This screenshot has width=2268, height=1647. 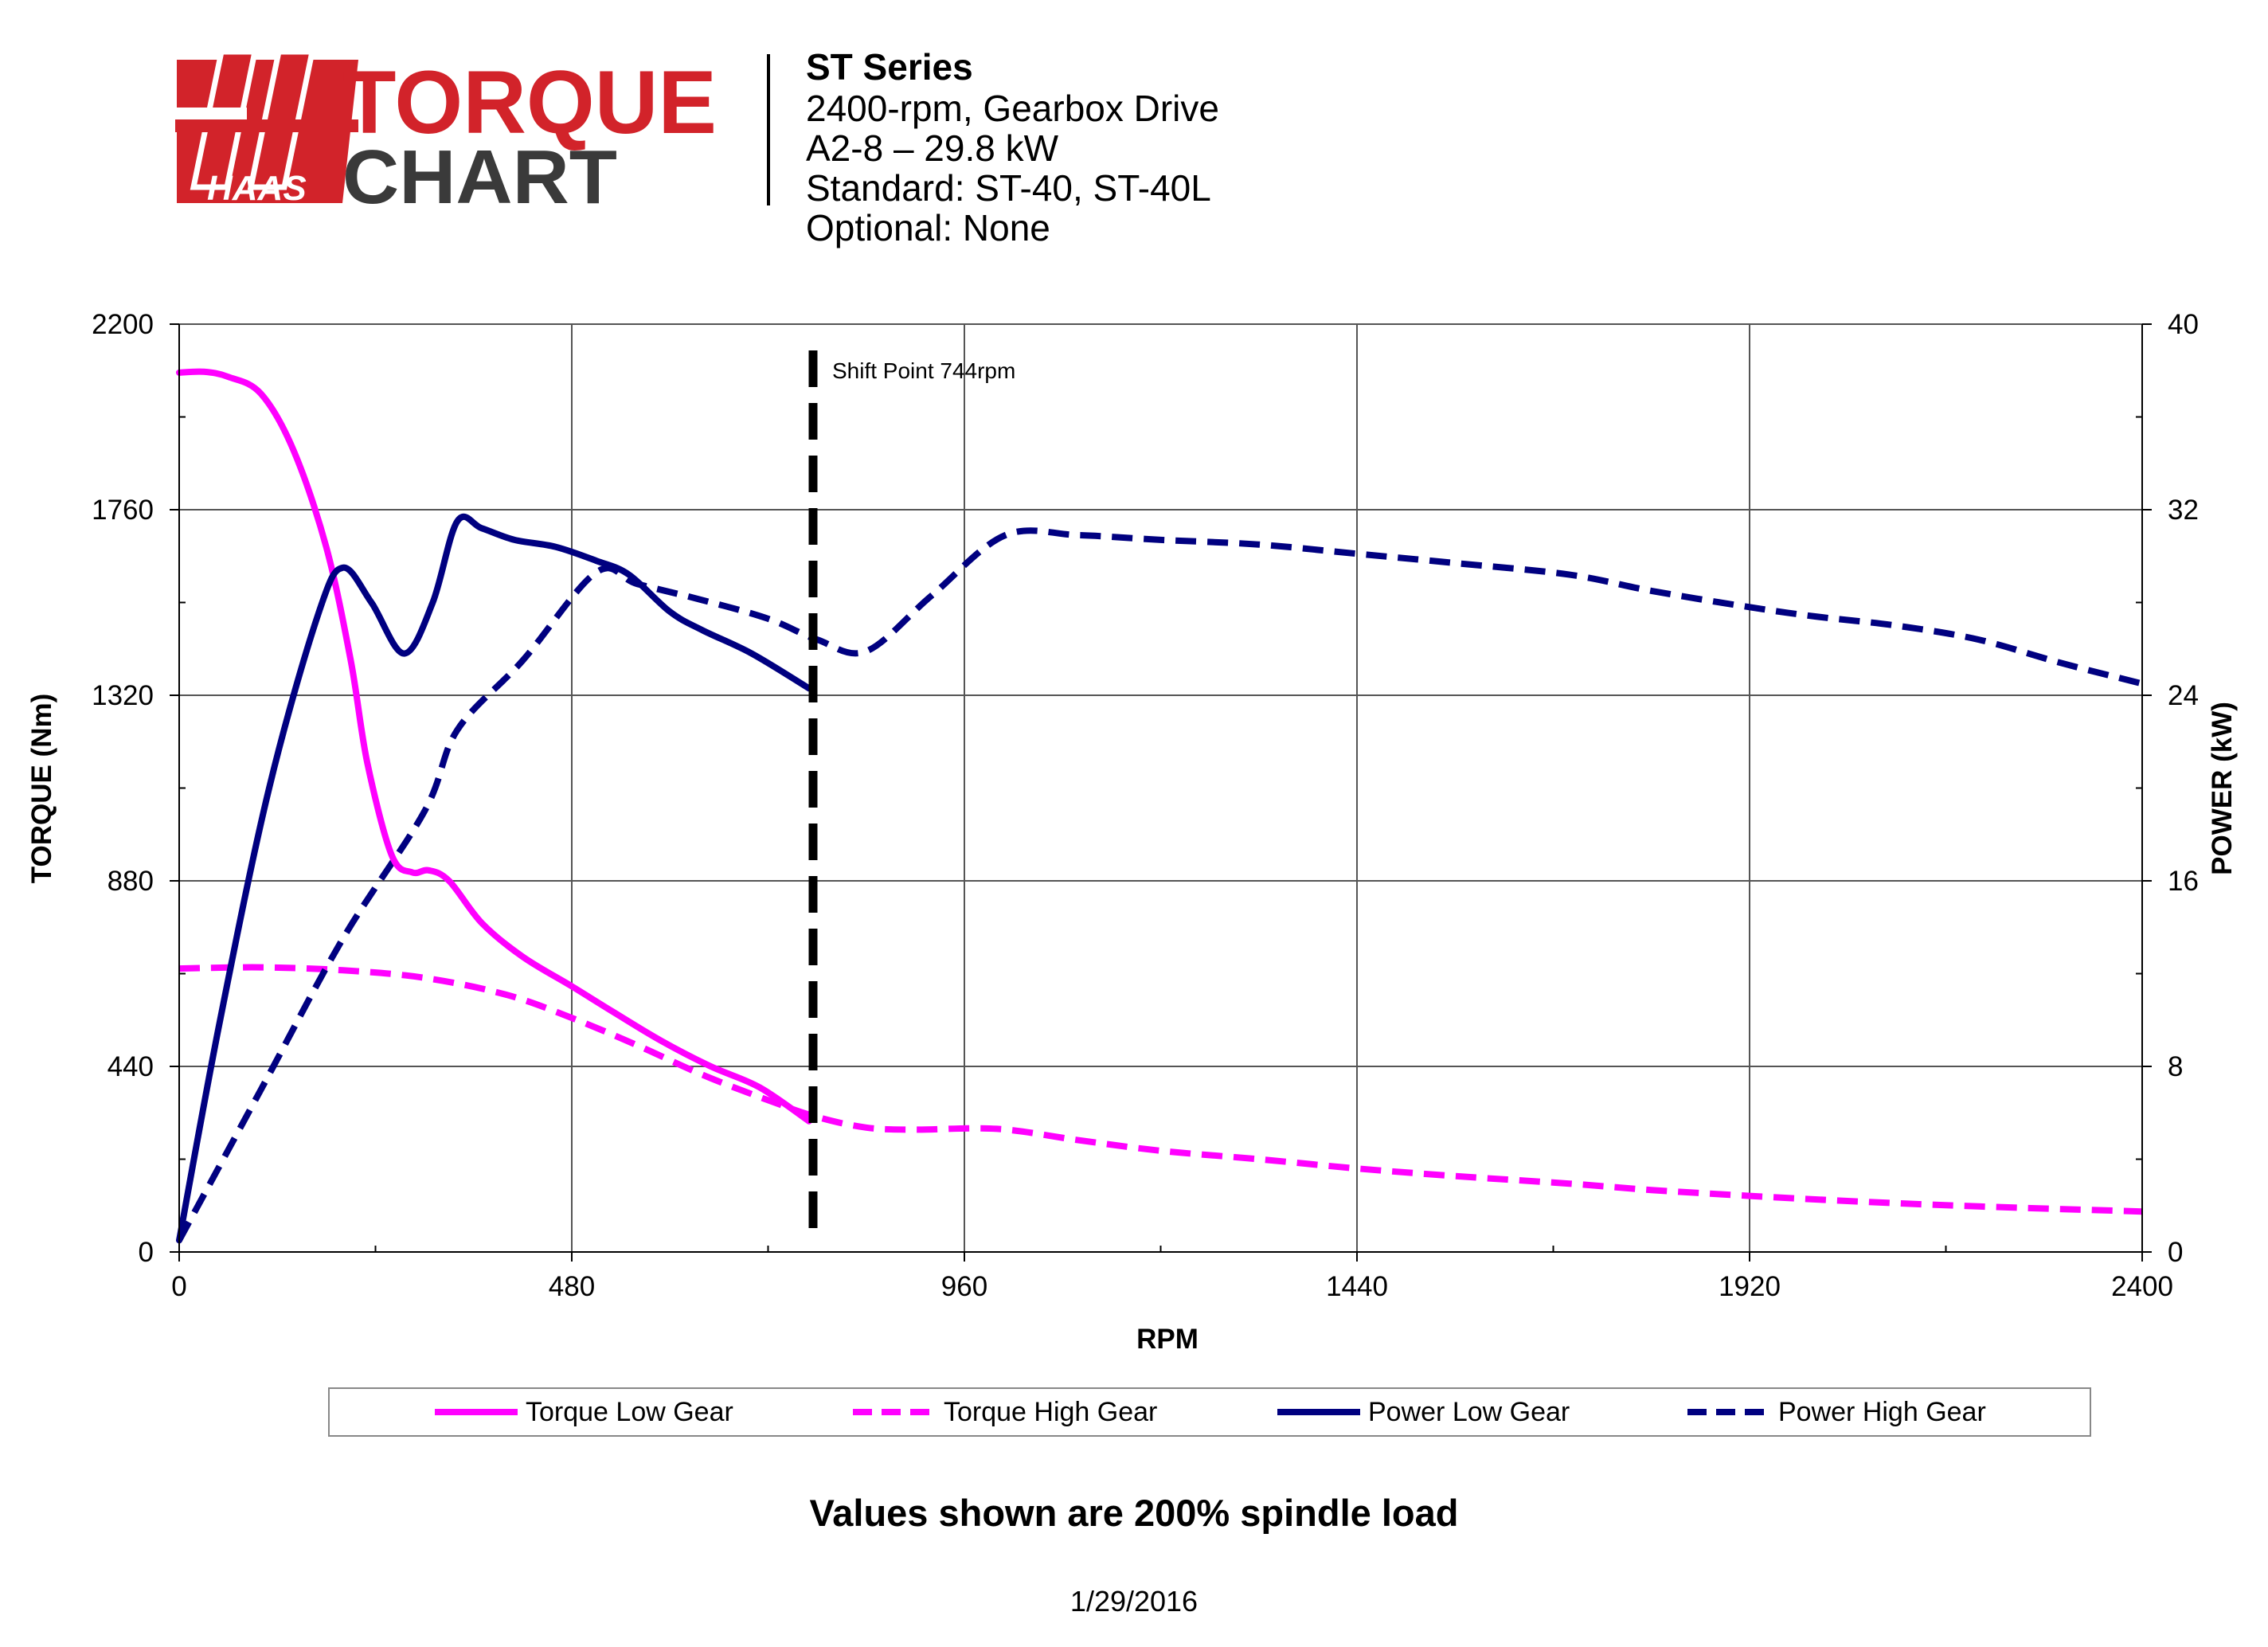 I want to click on legend-label-power-high: Power High Gear, so click(x=1882, y=1411).